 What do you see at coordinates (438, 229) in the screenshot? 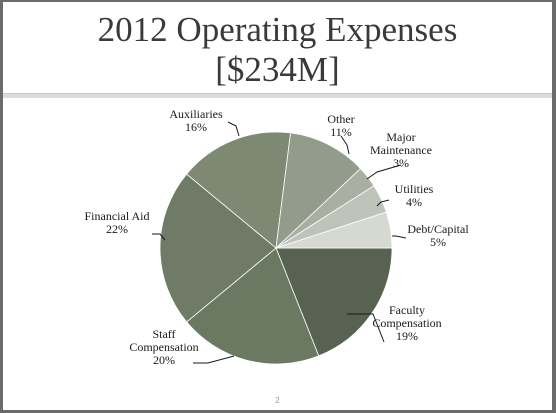
I see `slice-category: Debt/Capital` at bounding box center [438, 229].